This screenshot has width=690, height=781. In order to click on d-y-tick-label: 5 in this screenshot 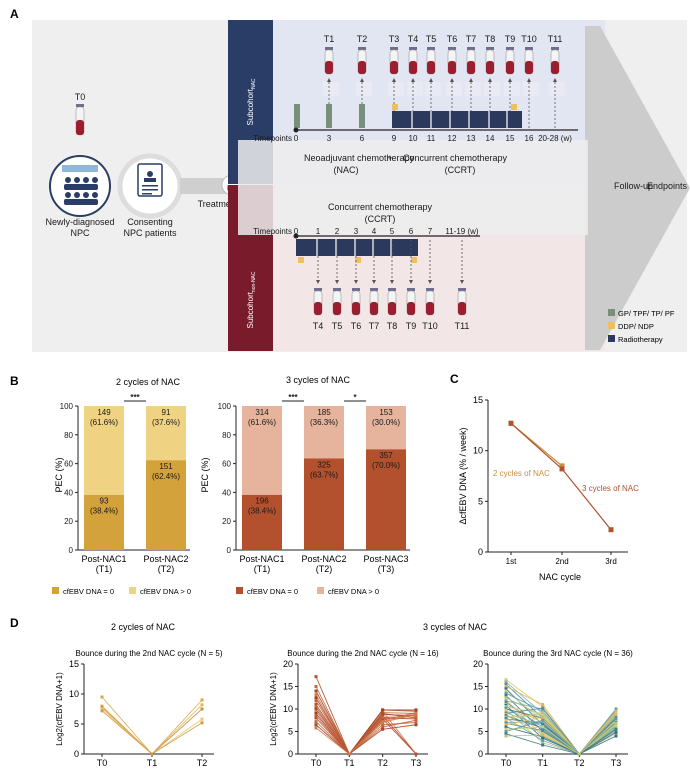, I will do `click(480, 732)`.